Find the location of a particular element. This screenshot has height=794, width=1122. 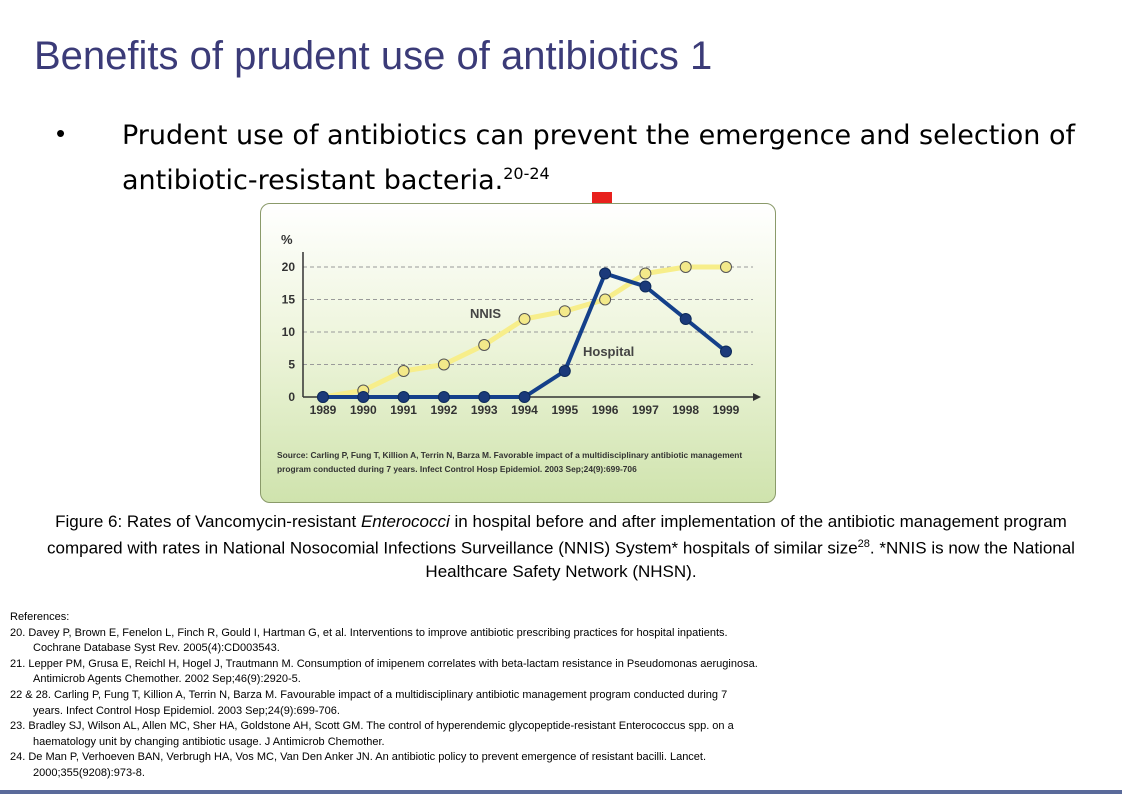

reference-line-continued: 2000;355(9208):973-8. is located at coordinates (89, 772).